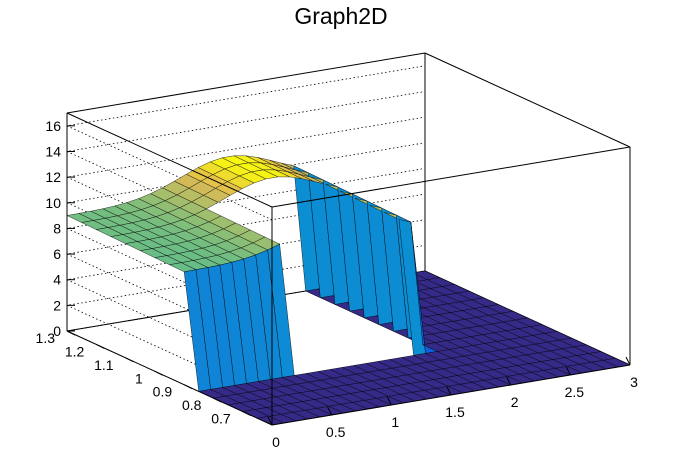  What do you see at coordinates (221, 419) in the screenshot?
I see `y-tick-label: 0.7` at bounding box center [221, 419].